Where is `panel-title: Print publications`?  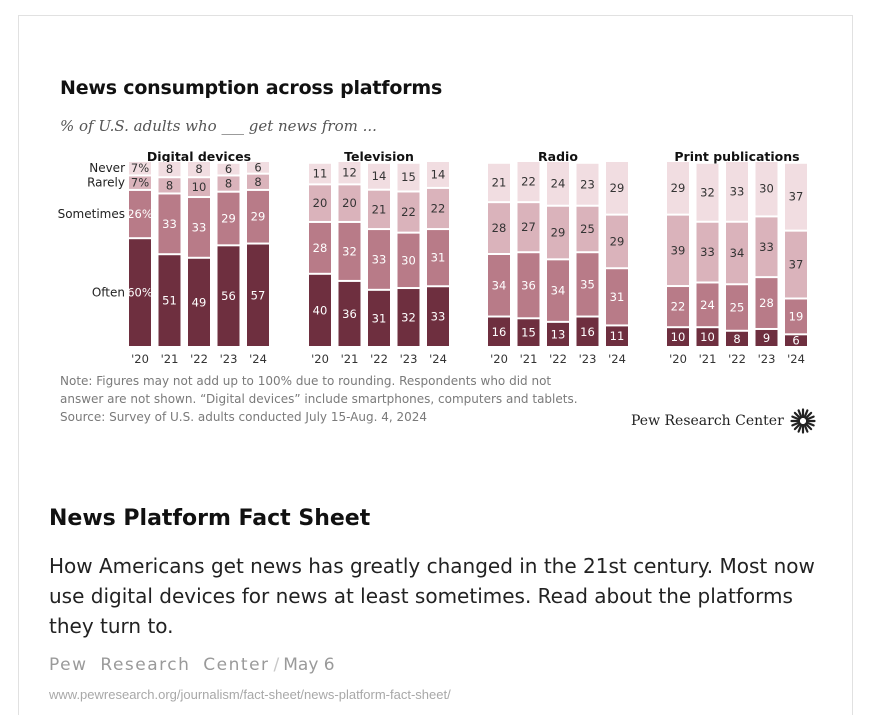
panel-title: Print publications is located at coordinates (736, 156).